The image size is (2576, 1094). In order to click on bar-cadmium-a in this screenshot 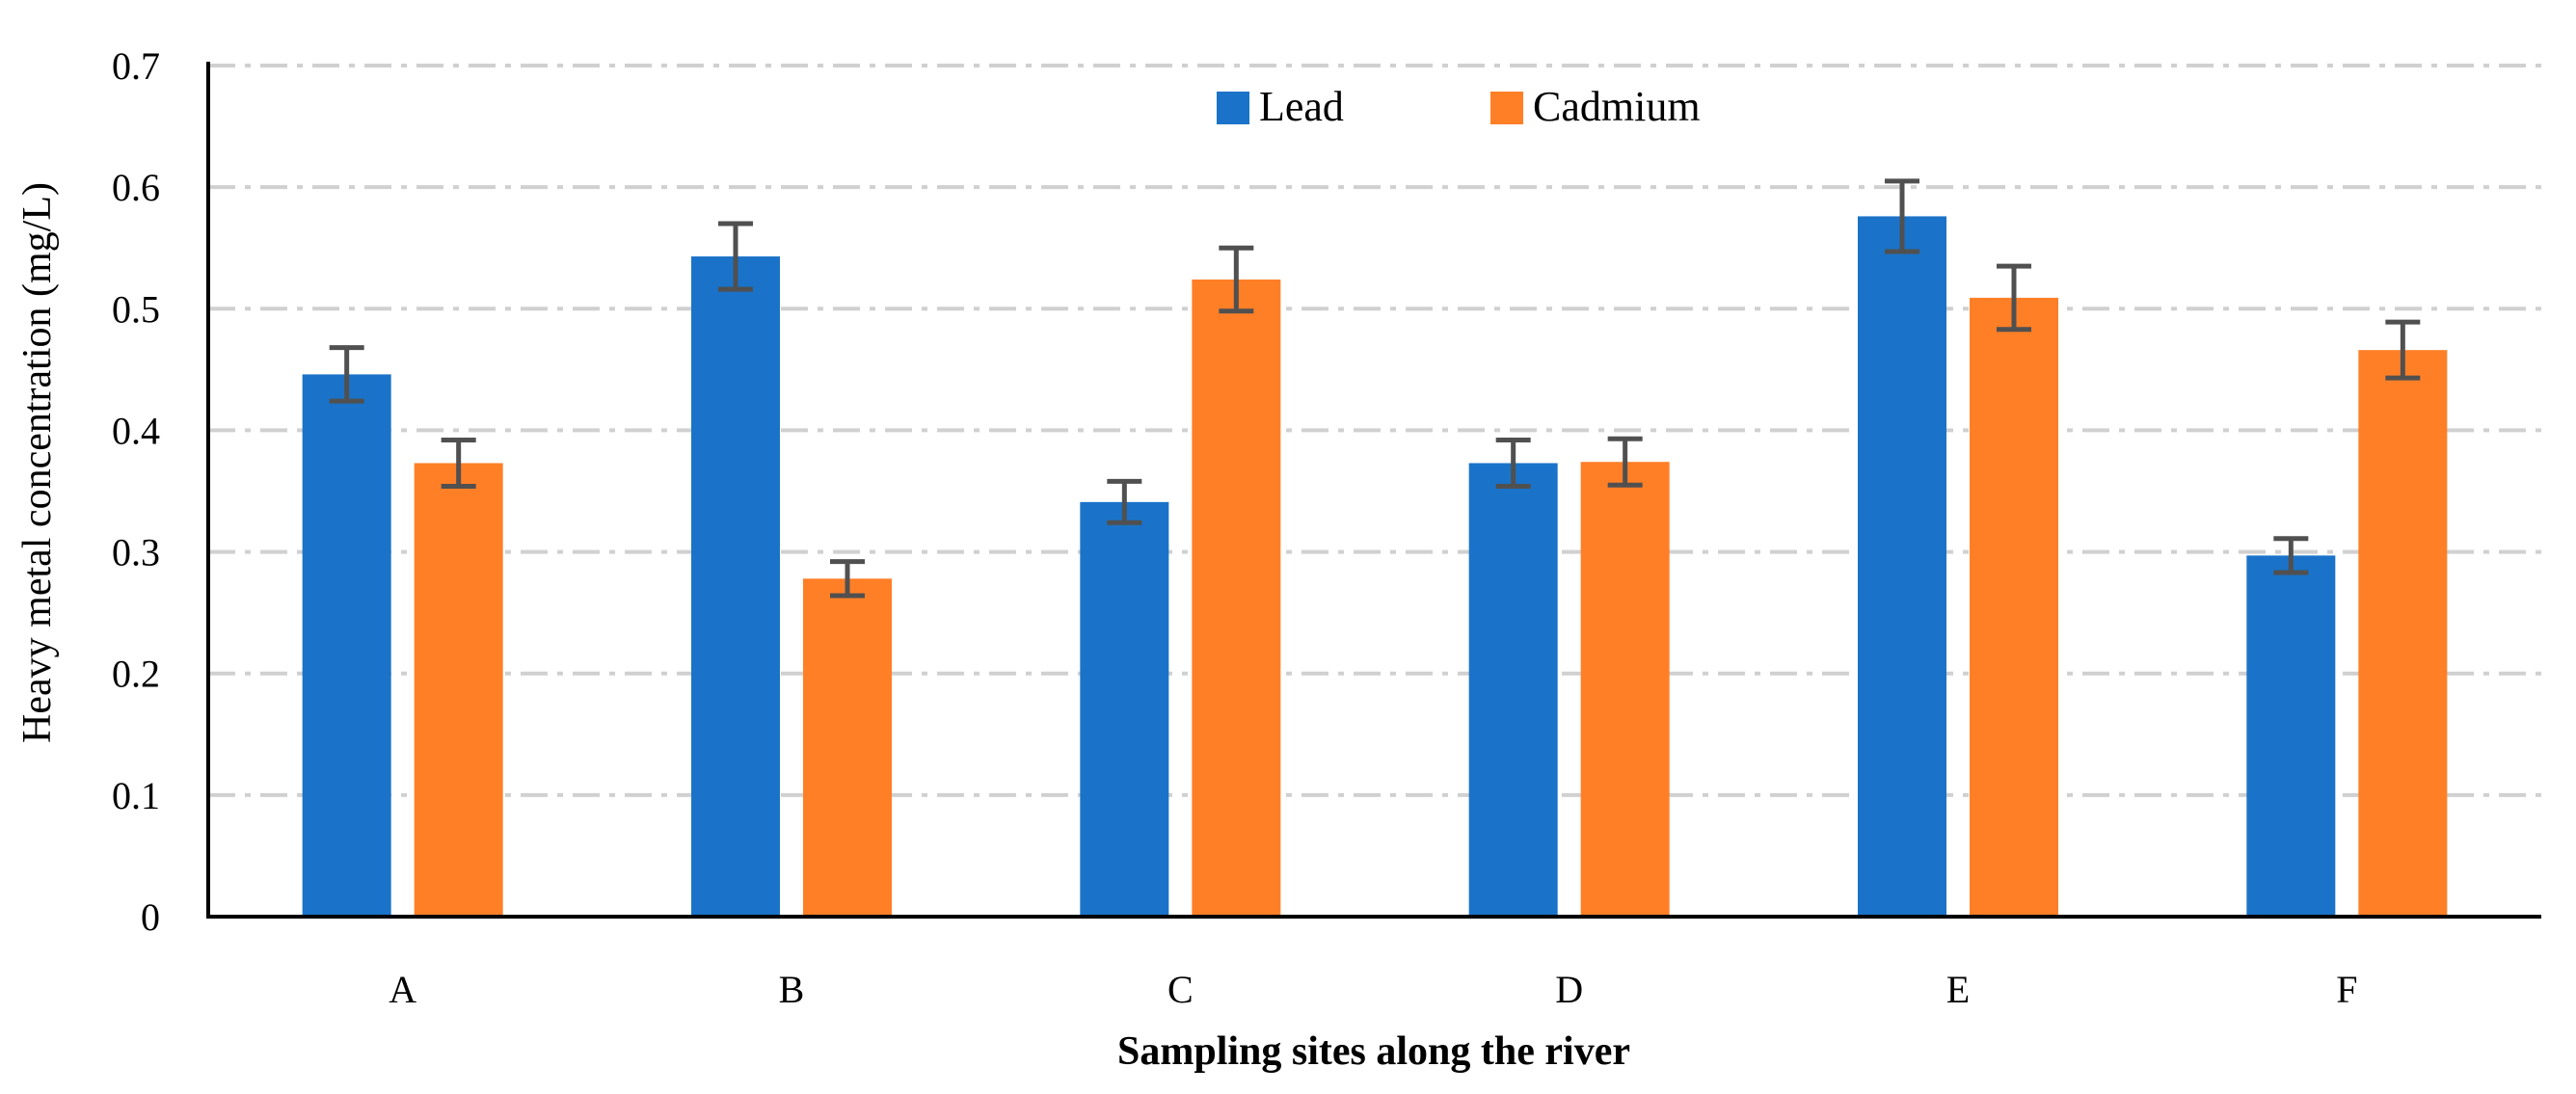, I will do `click(459, 690)`.